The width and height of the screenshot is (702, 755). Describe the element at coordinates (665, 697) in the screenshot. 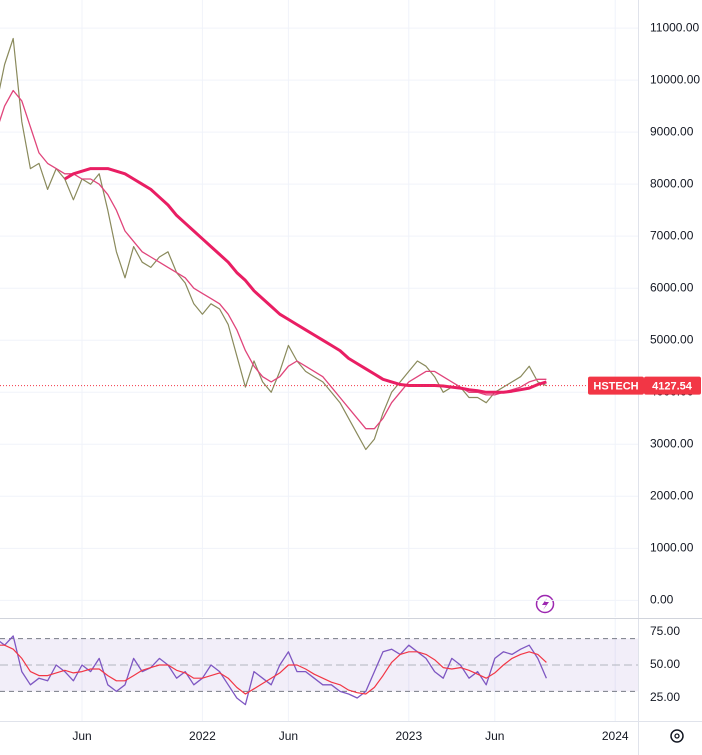

I see `y-tick-label: 25.00` at that location.